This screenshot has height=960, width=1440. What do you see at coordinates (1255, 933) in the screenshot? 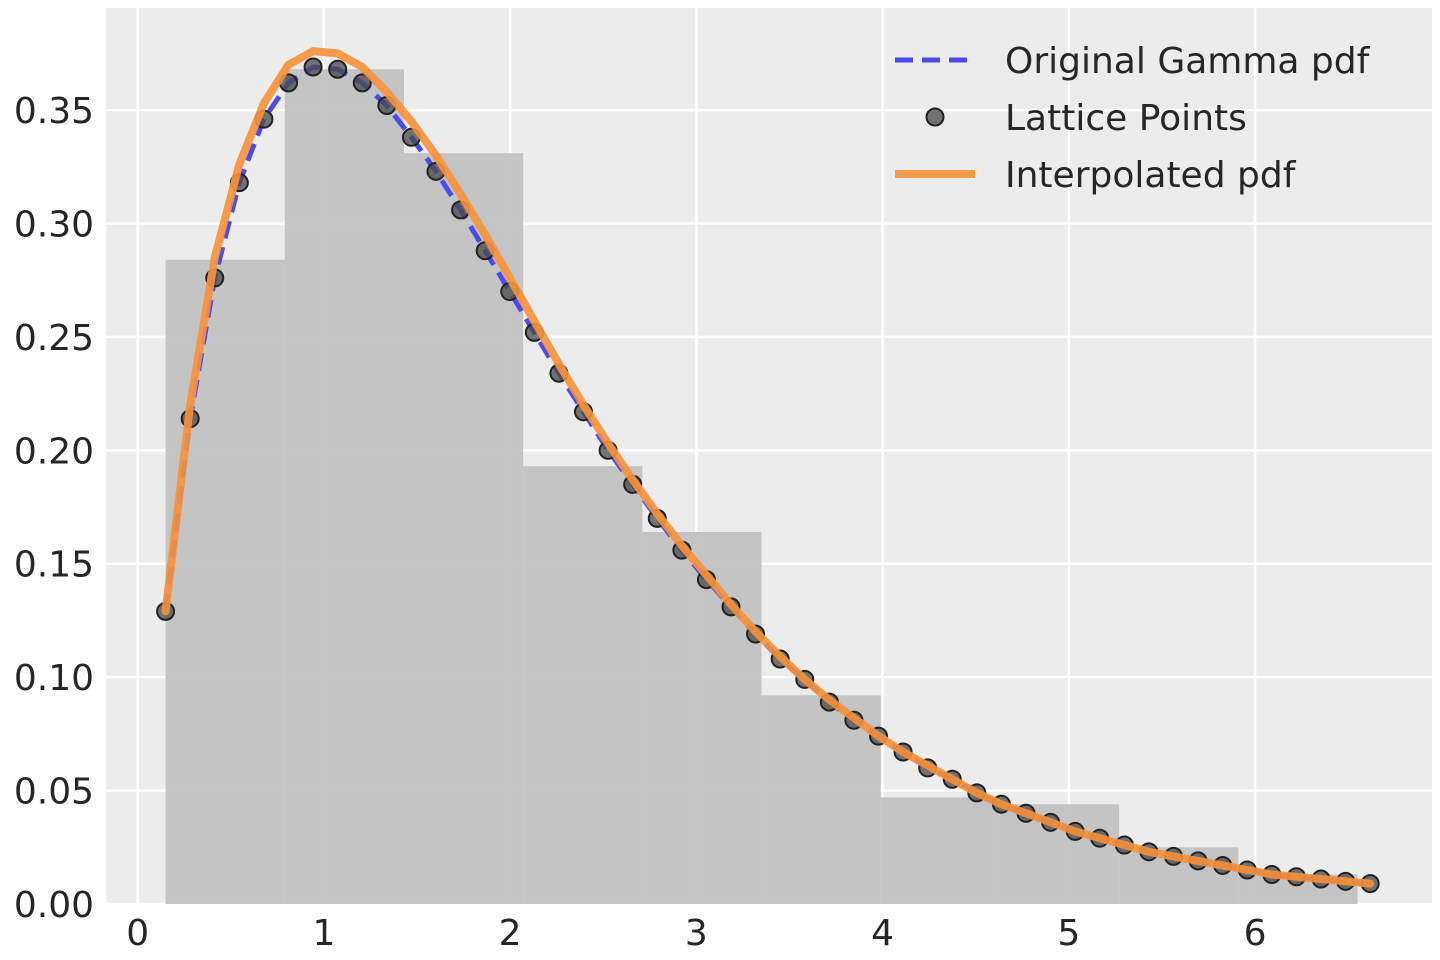
I see `x-tick-label: 6` at bounding box center [1255, 933].